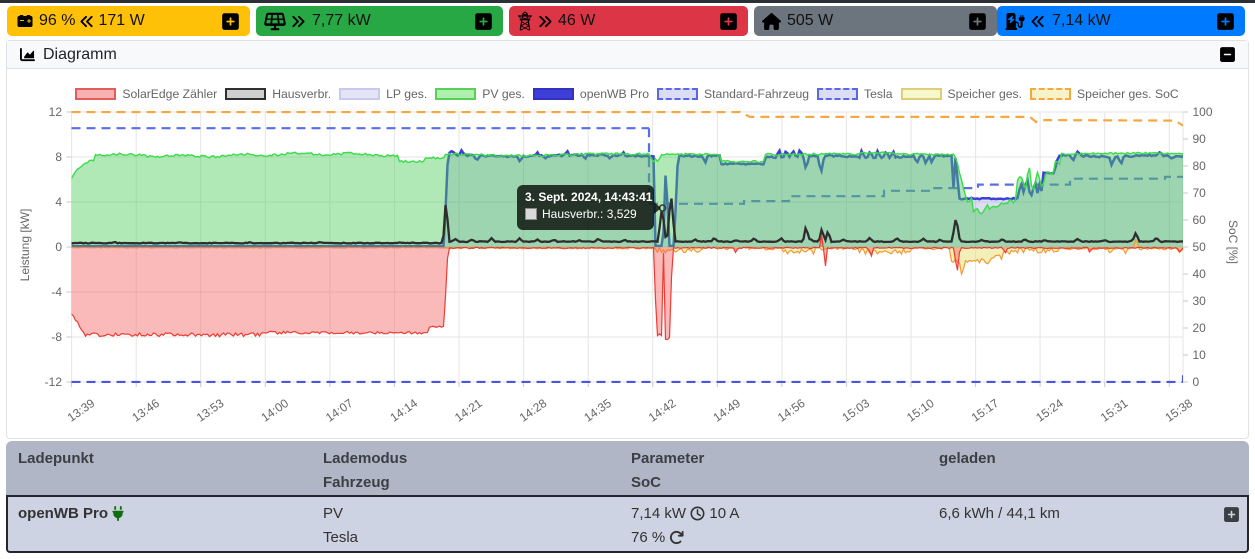 The width and height of the screenshot is (1255, 559). I want to click on svg-text: 15:24, so click(1049, 410).